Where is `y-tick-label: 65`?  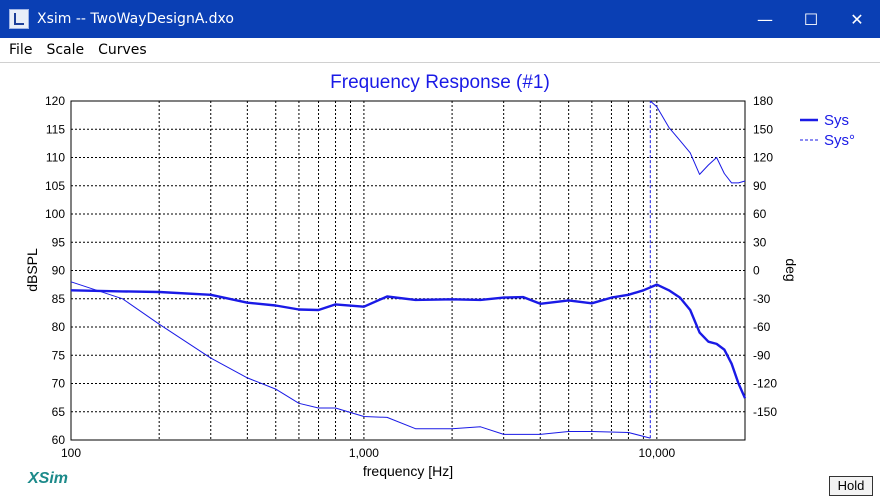 y-tick-label: 65 is located at coordinates (59, 412).